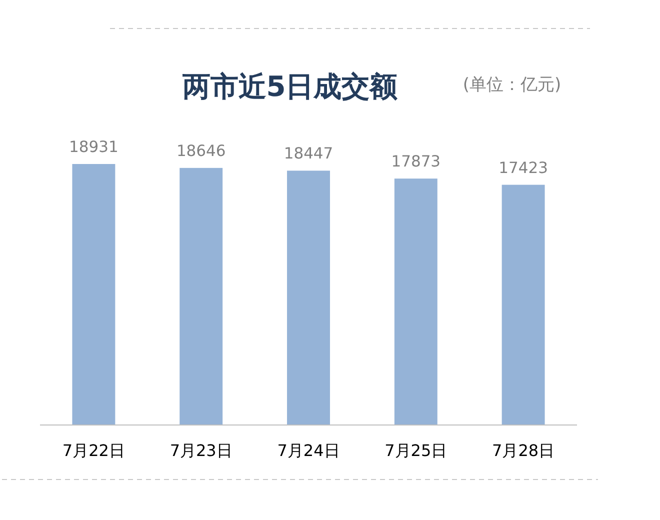 The height and width of the screenshot is (520, 660). What do you see at coordinates (201, 450) in the screenshot?
I see `x-tick-label: 7月23日` at bounding box center [201, 450].